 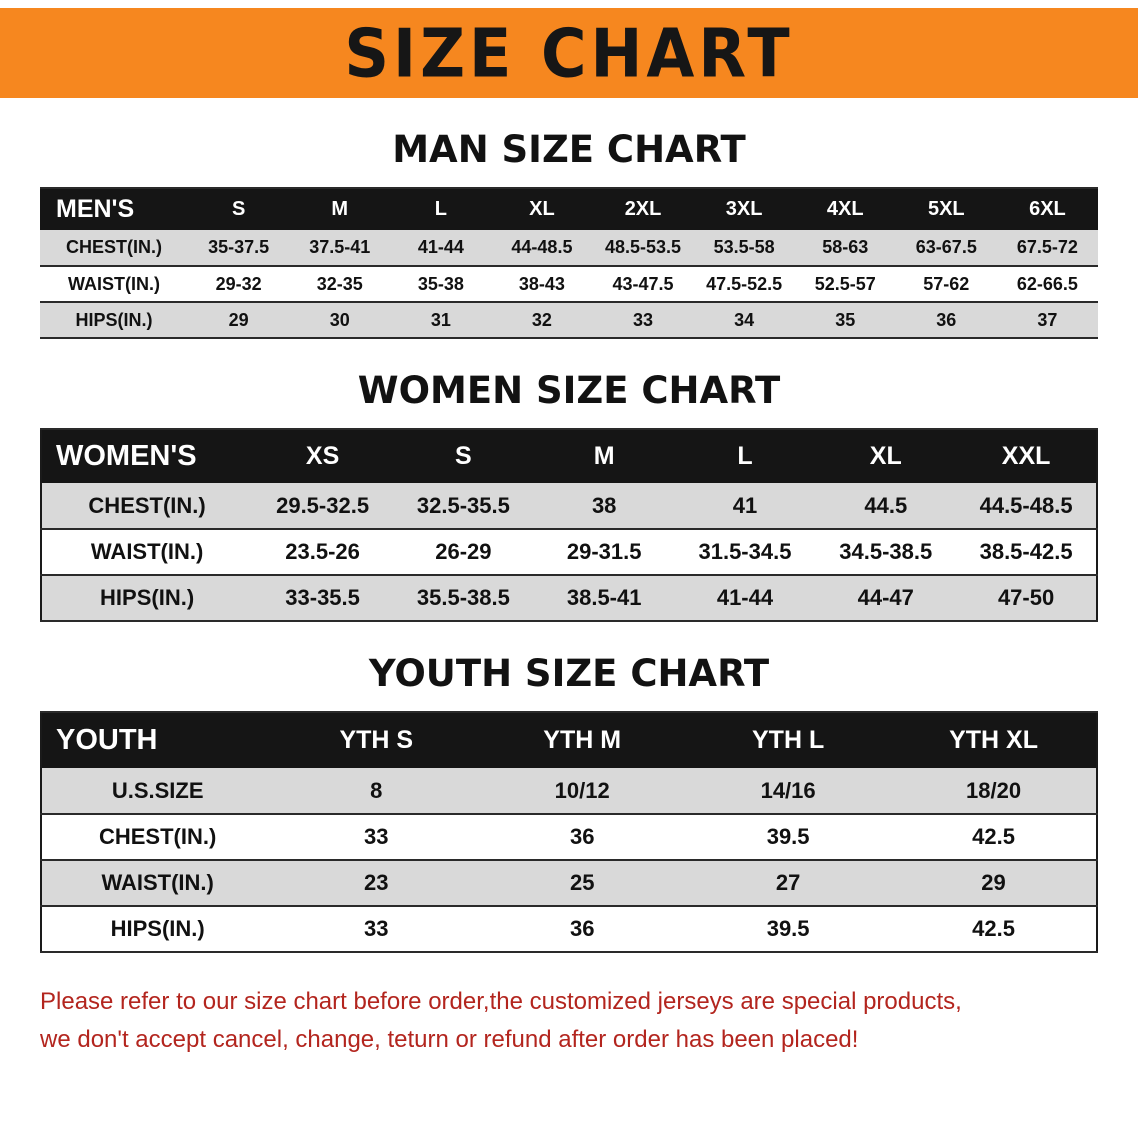 What do you see at coordinates (1047, 209) in the screenshot?
I see `size-column-header: 6XL` at bounding box center [1047, 209].